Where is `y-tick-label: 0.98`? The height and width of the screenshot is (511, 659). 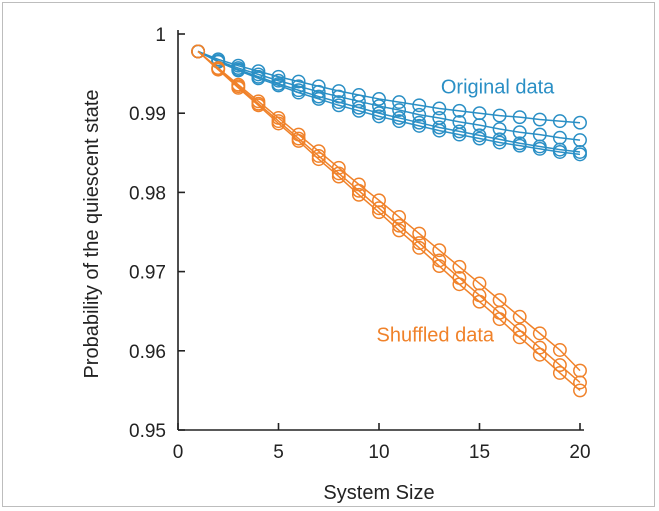
y-tick-label: 0.98 is located at coordinates (147, 193).